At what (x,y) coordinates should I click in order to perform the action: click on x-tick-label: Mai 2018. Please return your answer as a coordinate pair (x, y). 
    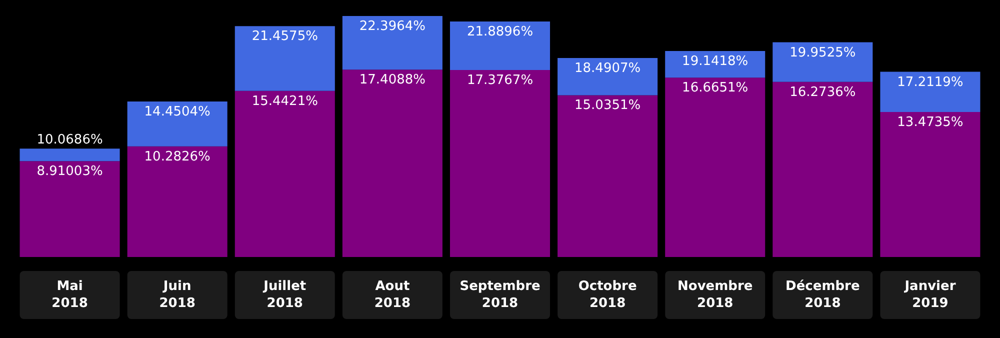
    Looking at the image, I should click on (70, 295).